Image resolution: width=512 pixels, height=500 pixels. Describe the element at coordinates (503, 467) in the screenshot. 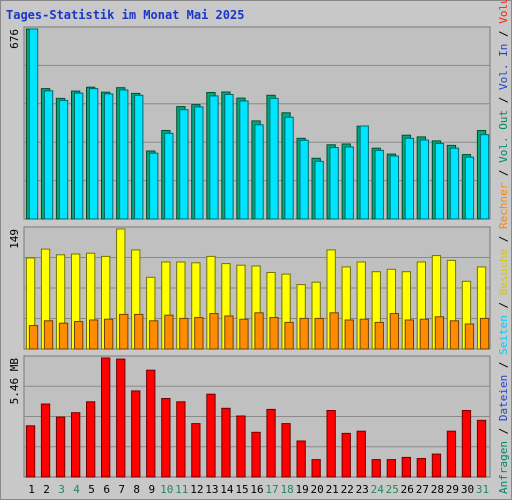

I see `legend-item-anfragen: Anfragen` at that location.